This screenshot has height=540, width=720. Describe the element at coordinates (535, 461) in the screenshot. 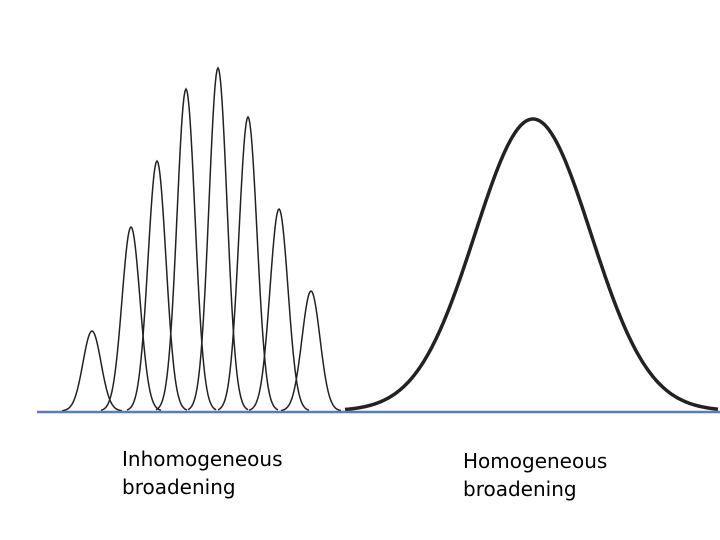

I see `homogeneous-label-line-1: Homogeneous` at that location.